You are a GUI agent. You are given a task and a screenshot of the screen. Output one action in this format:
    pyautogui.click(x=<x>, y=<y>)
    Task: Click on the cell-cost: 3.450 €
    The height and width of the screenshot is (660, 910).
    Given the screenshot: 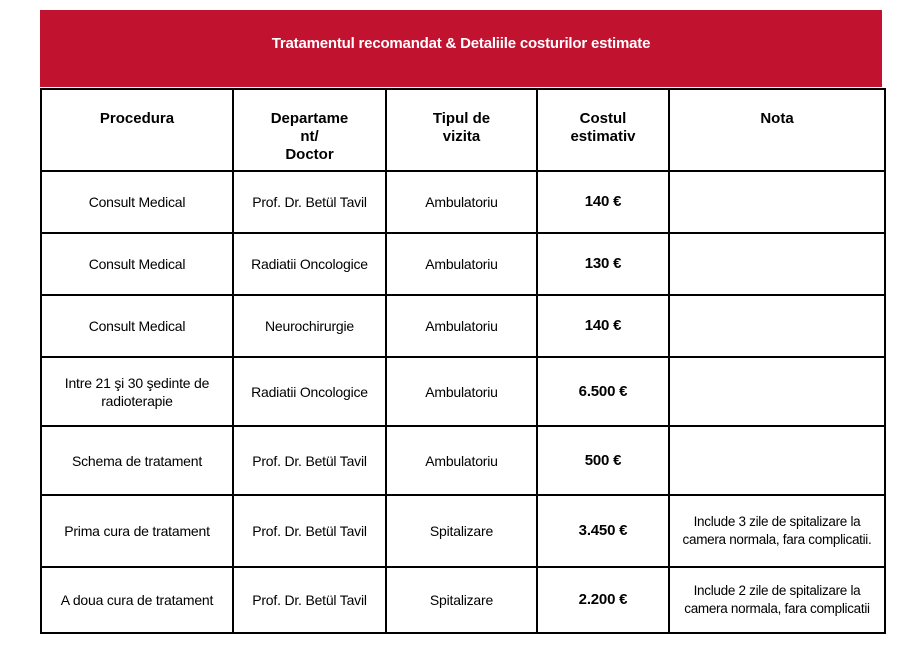 What is the action you would take?
    pyautogui.click(x=603, y=531)
    